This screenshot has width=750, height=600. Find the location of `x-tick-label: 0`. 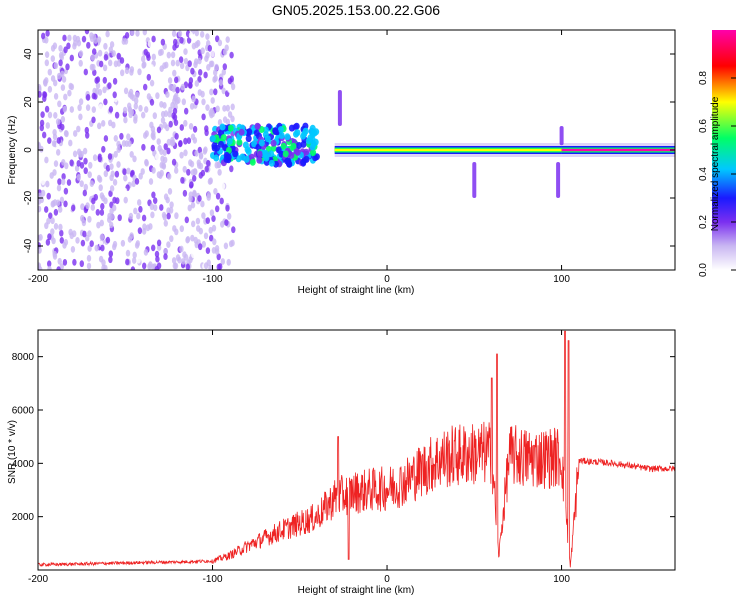

x-tick-label: 0 is located at coordinates (387, 279).